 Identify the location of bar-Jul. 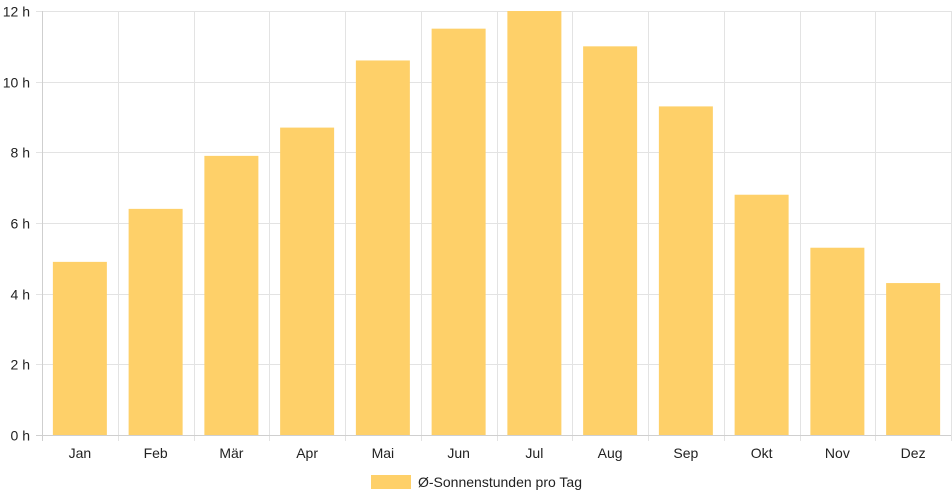
(534, 223).